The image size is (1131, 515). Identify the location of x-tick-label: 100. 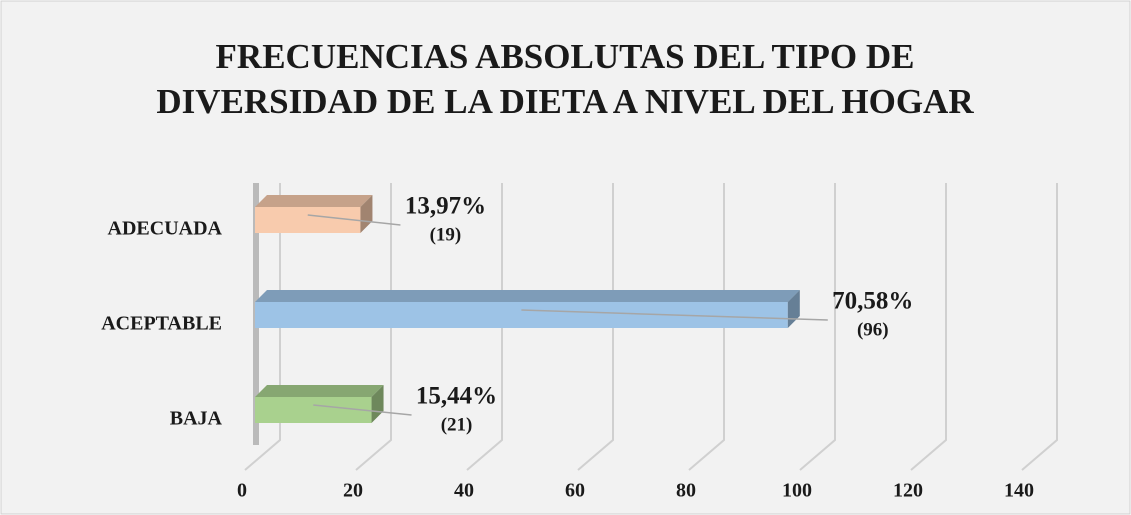
(797, 491).